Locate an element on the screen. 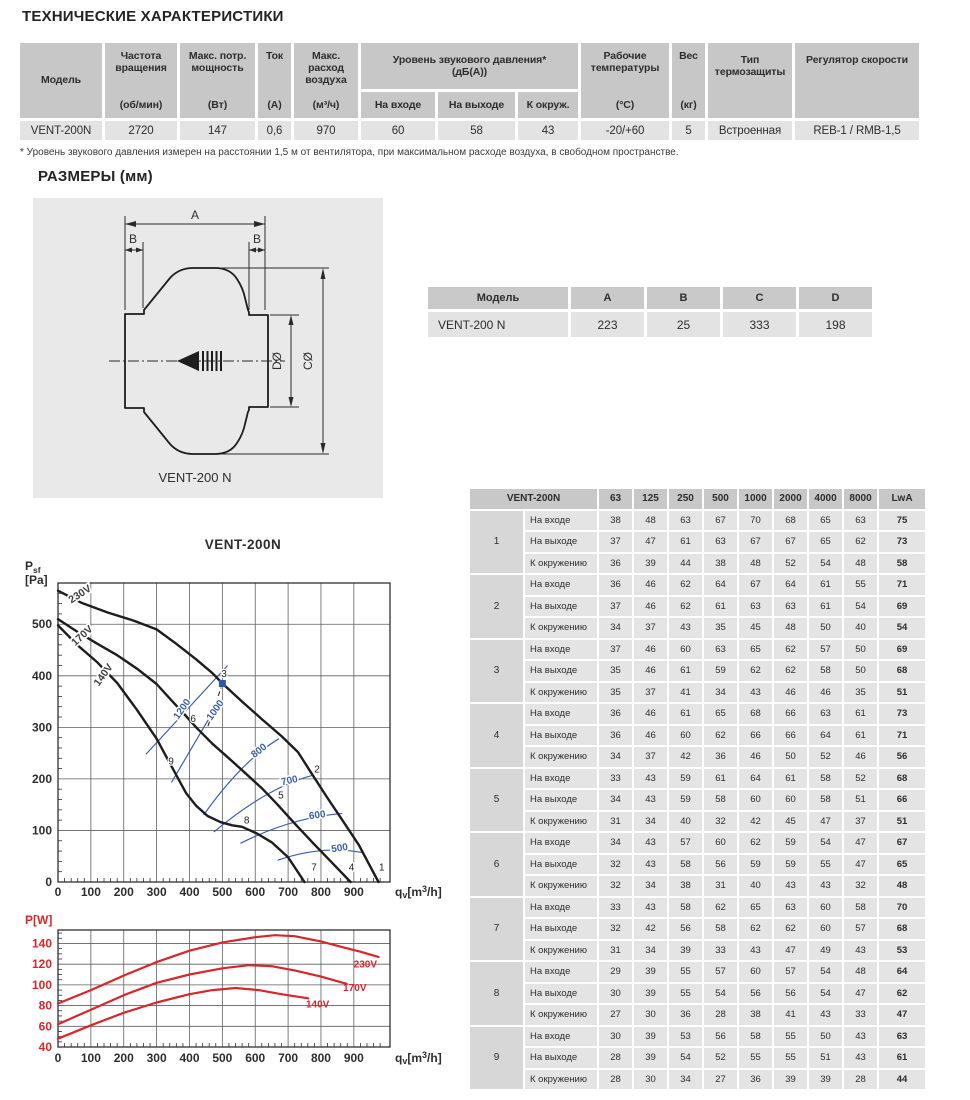  sound-value-lwa: 47 is located at coordinates (902, 1015).